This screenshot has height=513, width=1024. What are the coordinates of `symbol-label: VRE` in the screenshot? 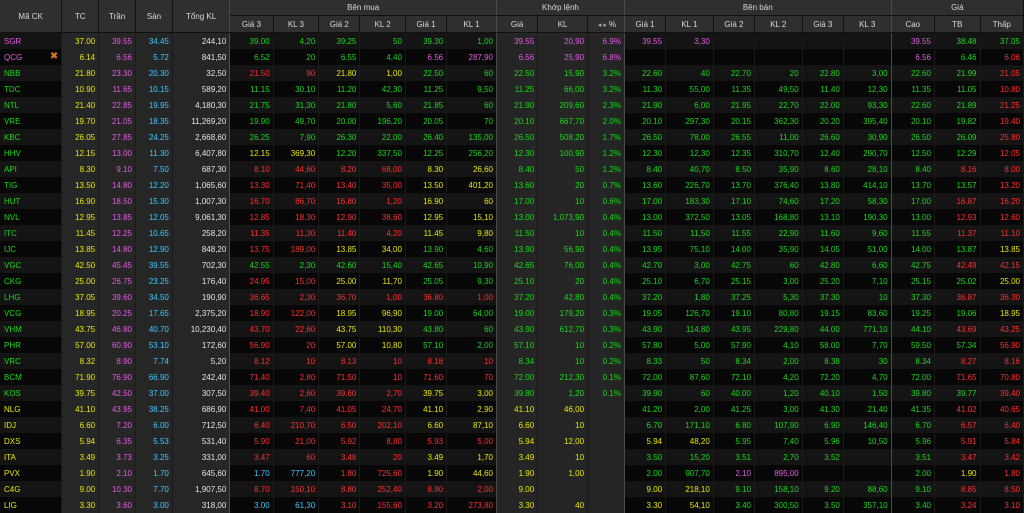 It's located at (12, 121).